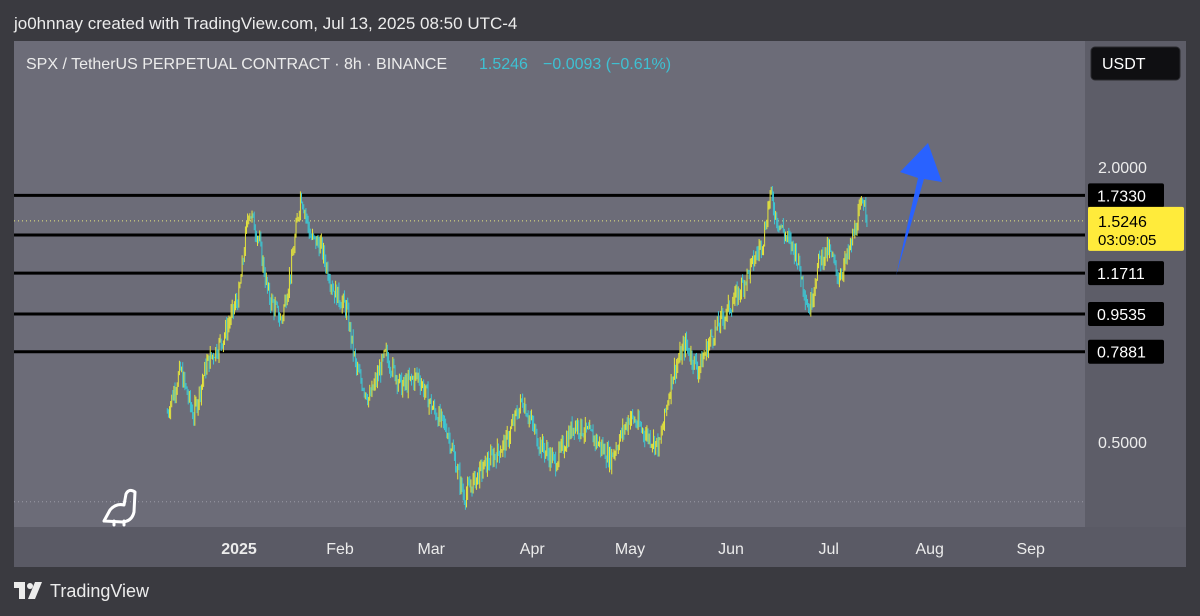 Image resolution: width=1200 pixels, height=616 pixels. What do you see at coordinates (607, 64) in the screenshot?
I see `legend-change: −0.0093 (−0.61%)` at bounding box center [607, 64].